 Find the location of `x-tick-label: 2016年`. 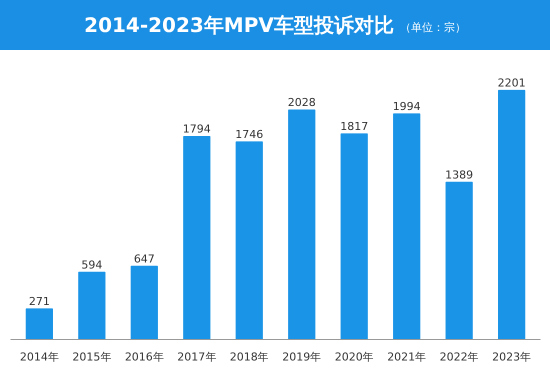

x-tick-label: 2016年 is located at coordinates (144, 357).